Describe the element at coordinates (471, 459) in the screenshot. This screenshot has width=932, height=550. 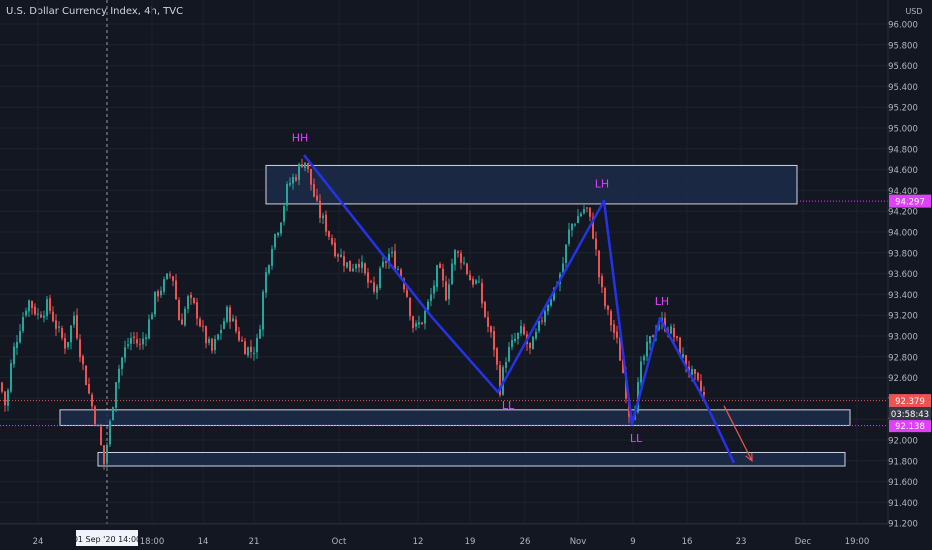
I see `lower-support-zone` at that location.